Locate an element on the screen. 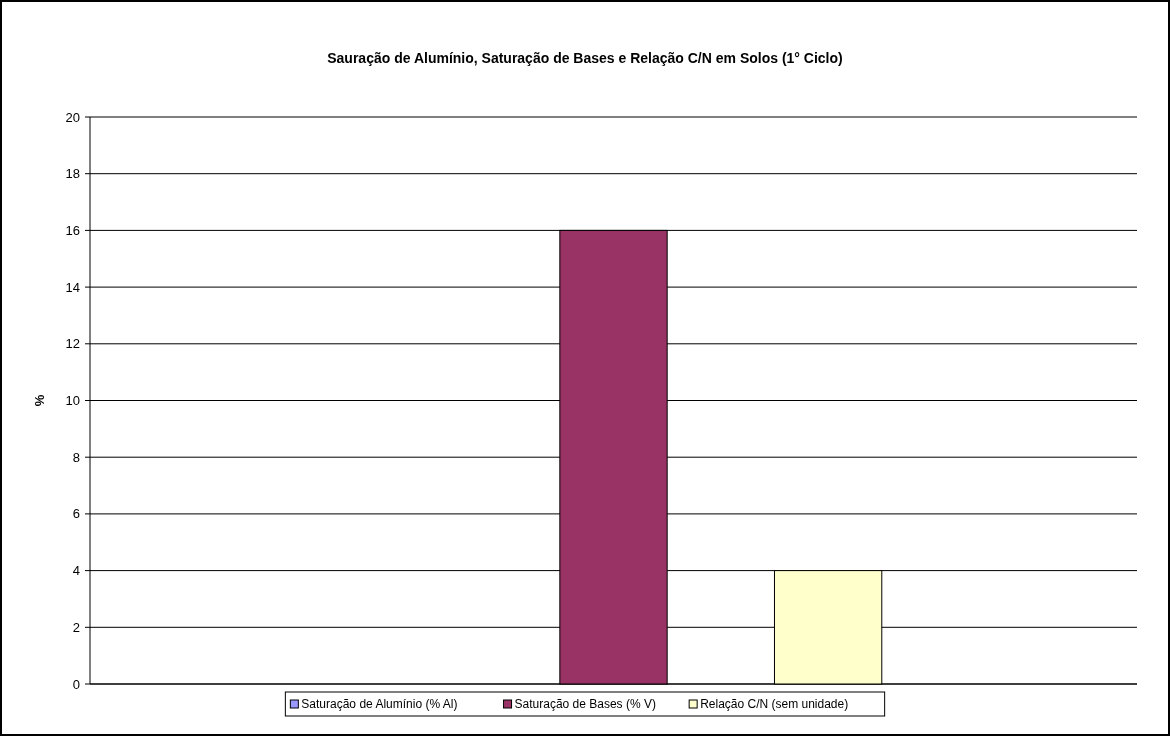 The width and height of the screenshot is (1170, 736). legend-label: Saturação de Alumínio (% Al) is located at coordinates (379, 704).